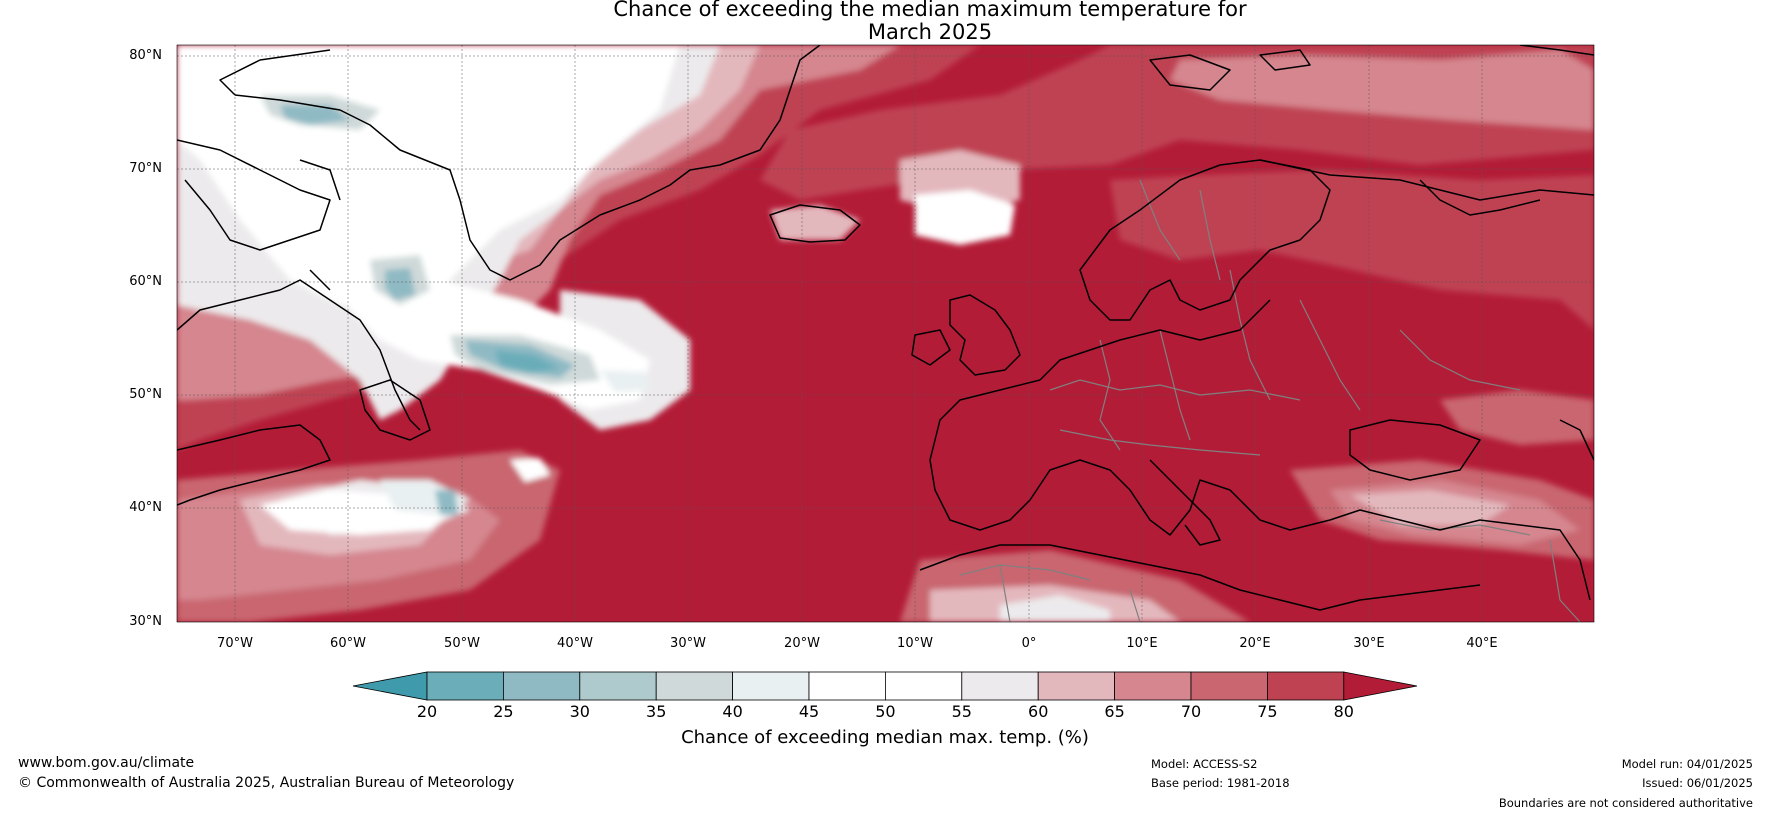 Image resolution: width=1770 pixels, height=816 pixels. I want to click on lon-label-40e: 40°E, so click(1482, 643).